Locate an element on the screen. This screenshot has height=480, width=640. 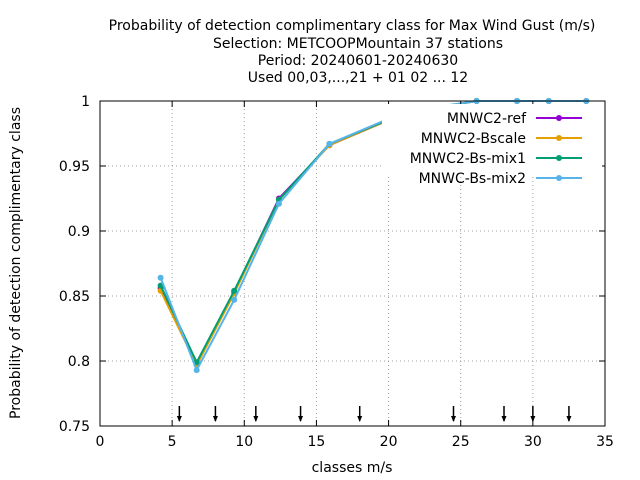
legend-background is located at coordinates (492, 140).